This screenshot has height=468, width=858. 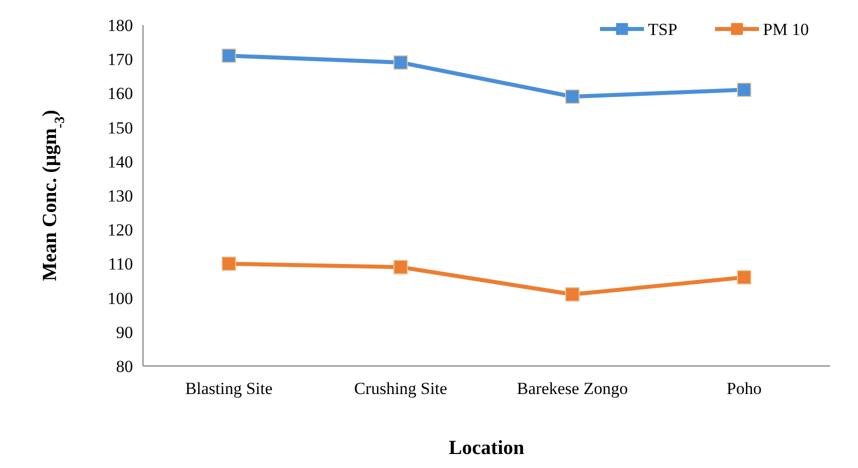 What do you see at coordinates (120, 230) in the screenshot?
I see `y-tick-label: 120` at bounding box center [120, 230].